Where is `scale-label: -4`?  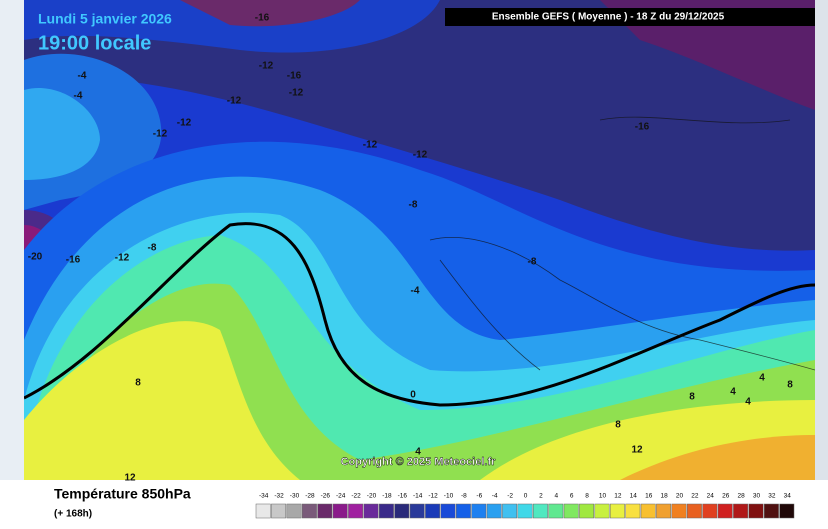 scale-label: -4 is located at coordinates (495, 496).